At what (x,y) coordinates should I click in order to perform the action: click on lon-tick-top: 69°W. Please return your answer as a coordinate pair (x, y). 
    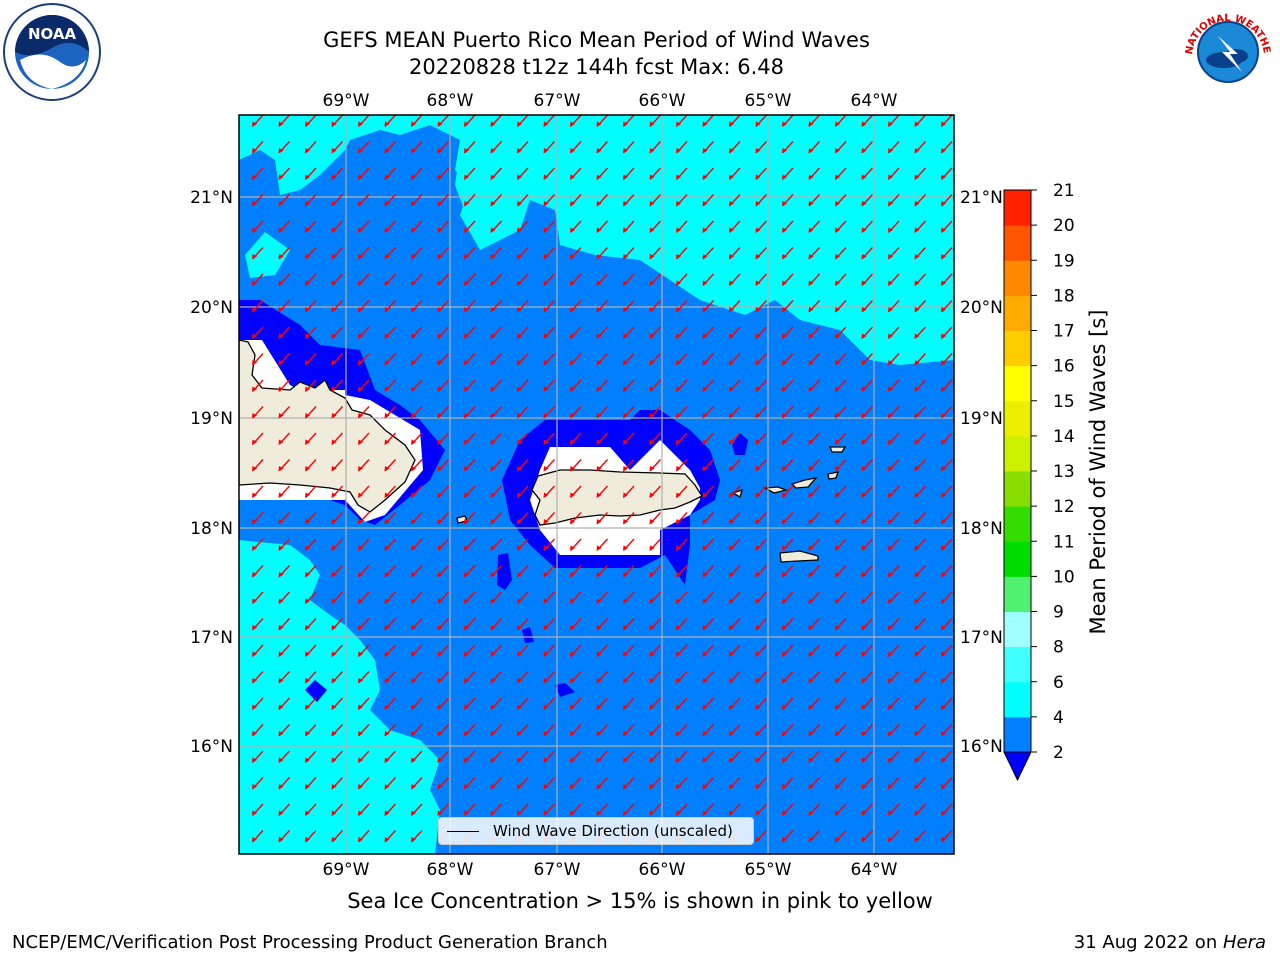
    Looking at the image, I should click on (346, 101).